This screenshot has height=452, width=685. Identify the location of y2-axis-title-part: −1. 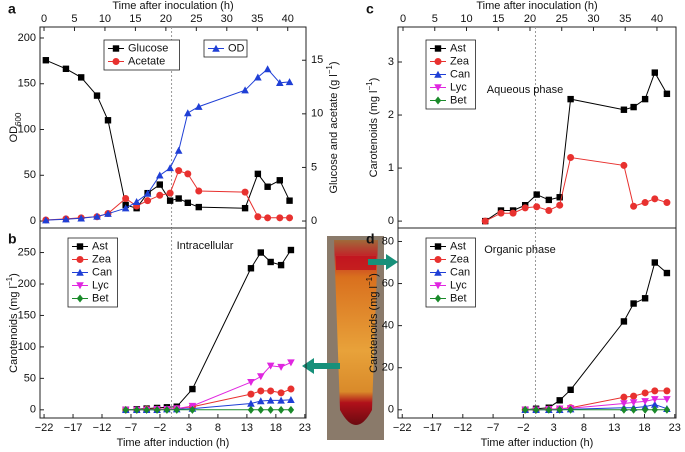
(329, 70).